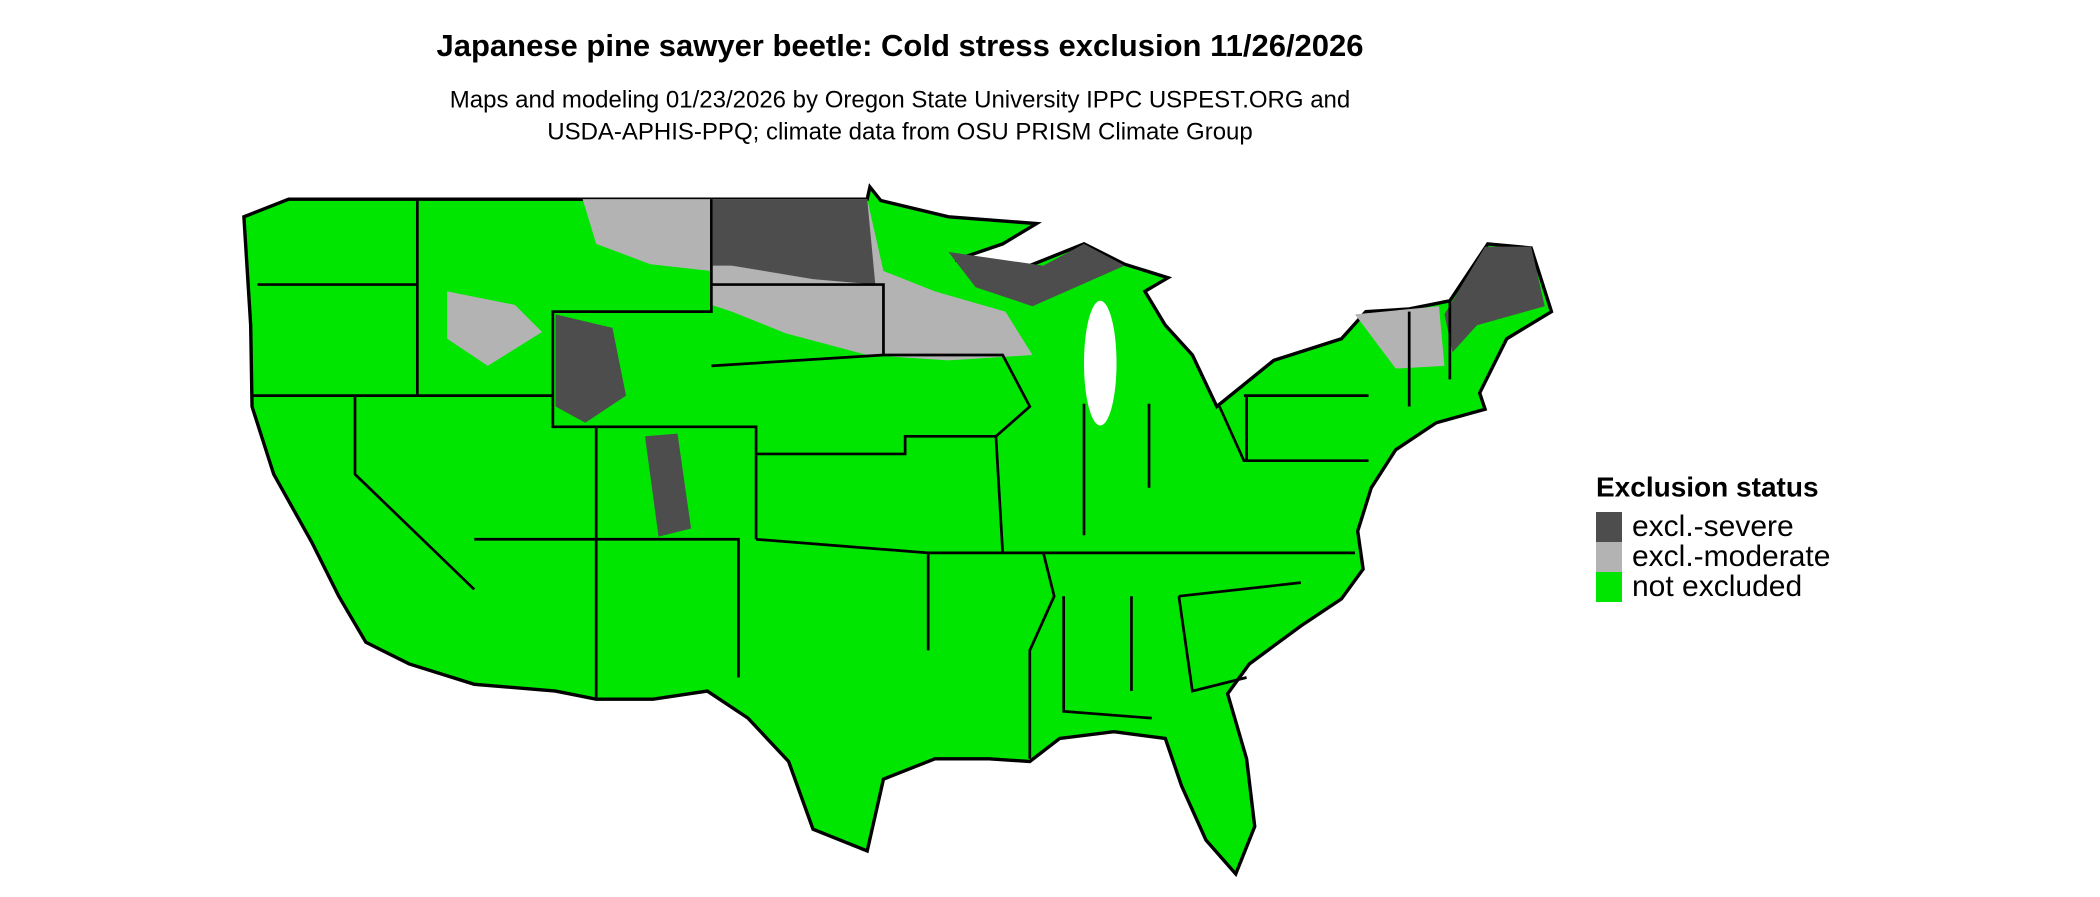  I want to click on lake, so click(1100, 363).